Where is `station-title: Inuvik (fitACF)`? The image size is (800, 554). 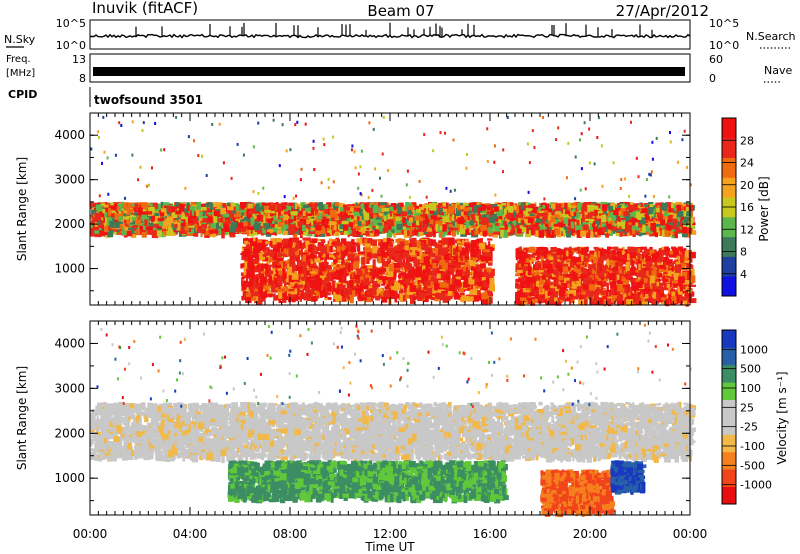
station-title: Inuvik (fitACF) is located at coordinates (145, 8).